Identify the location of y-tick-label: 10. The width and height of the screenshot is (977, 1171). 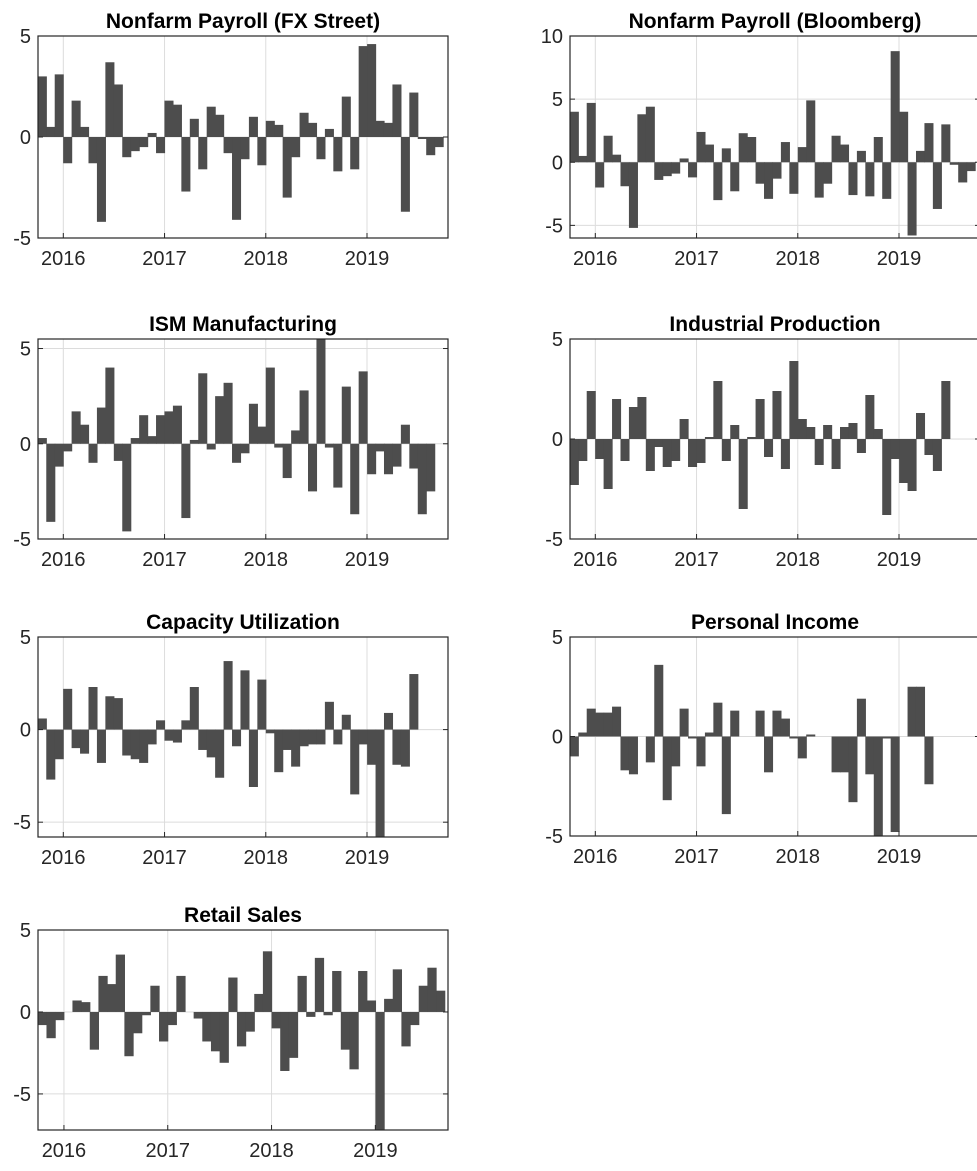
(552, 37).